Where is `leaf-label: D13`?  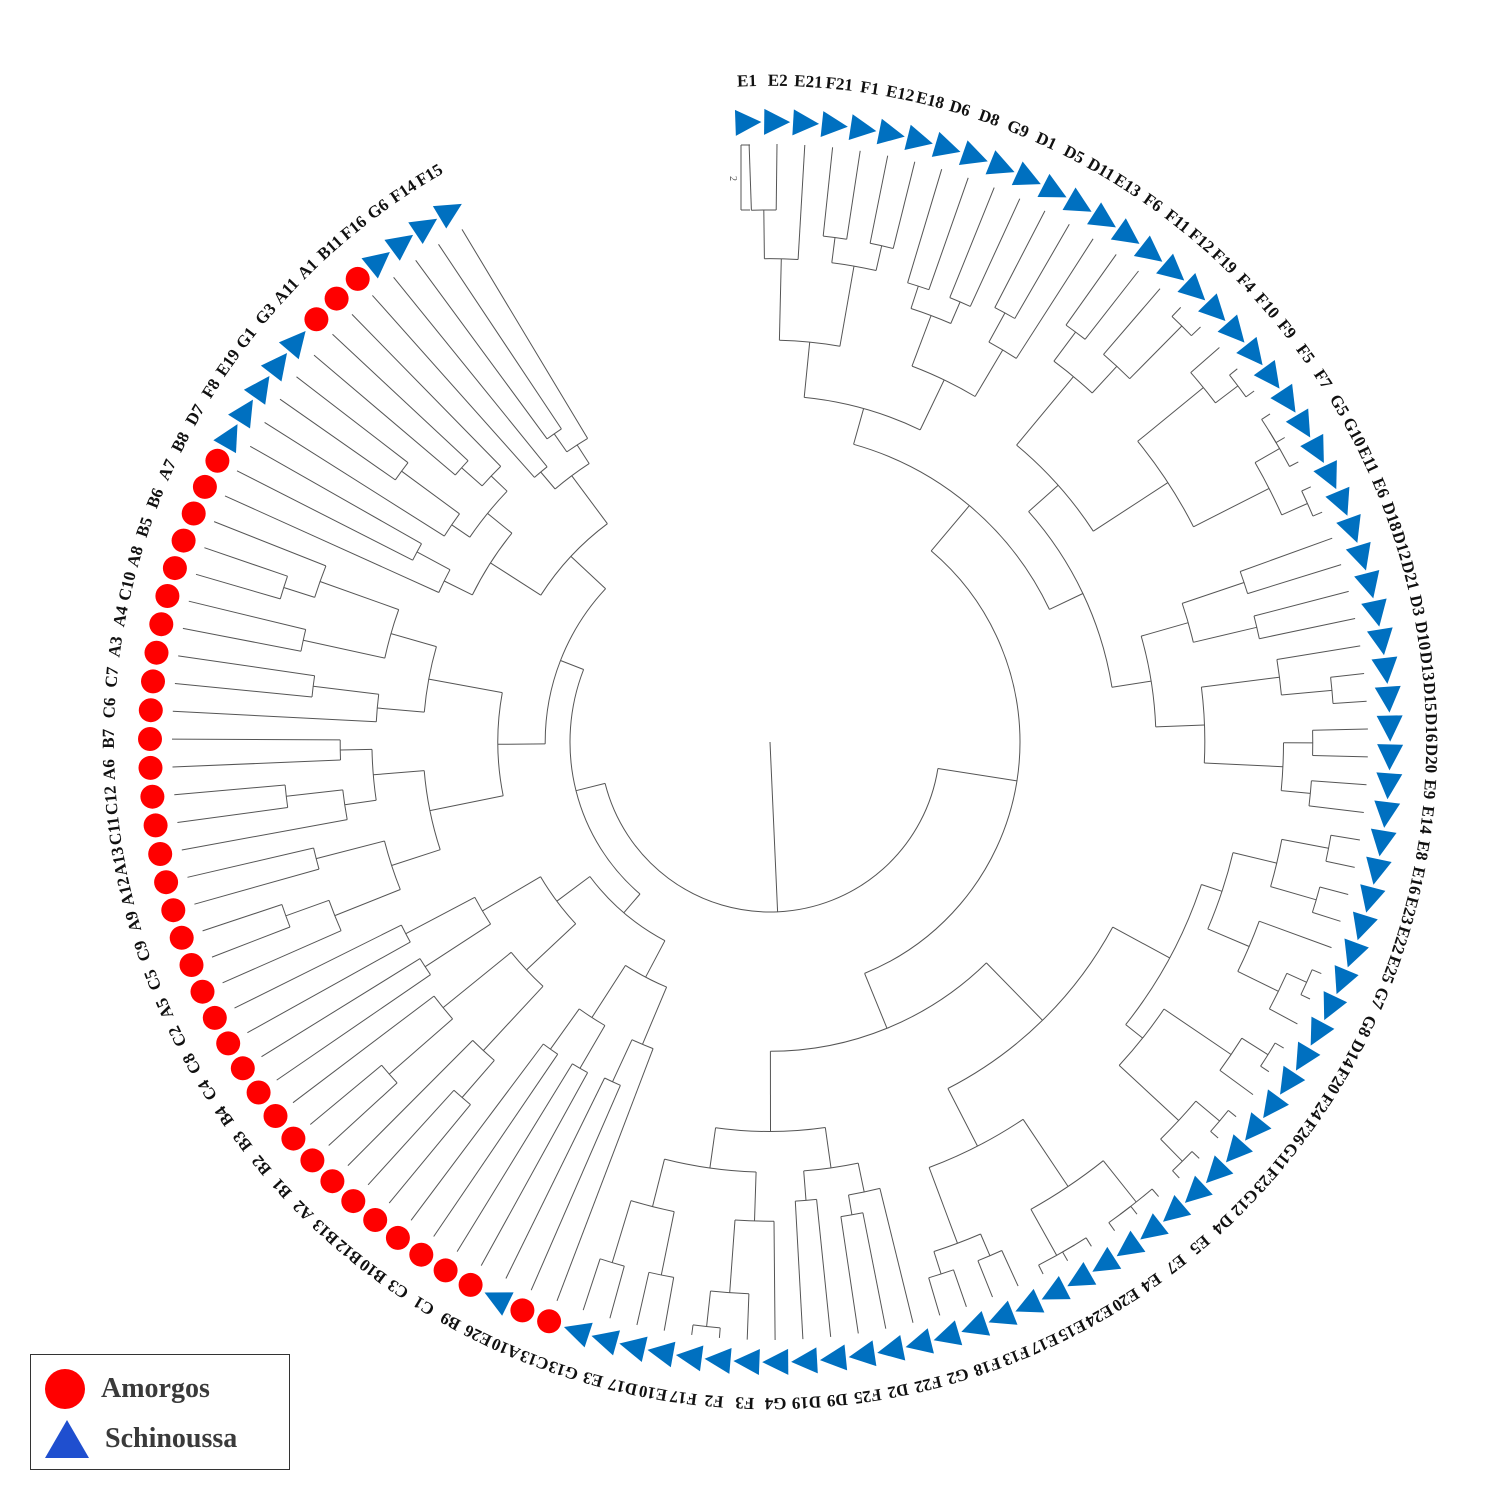
leaf-label: D13 is located at coordinates (1427, 666).